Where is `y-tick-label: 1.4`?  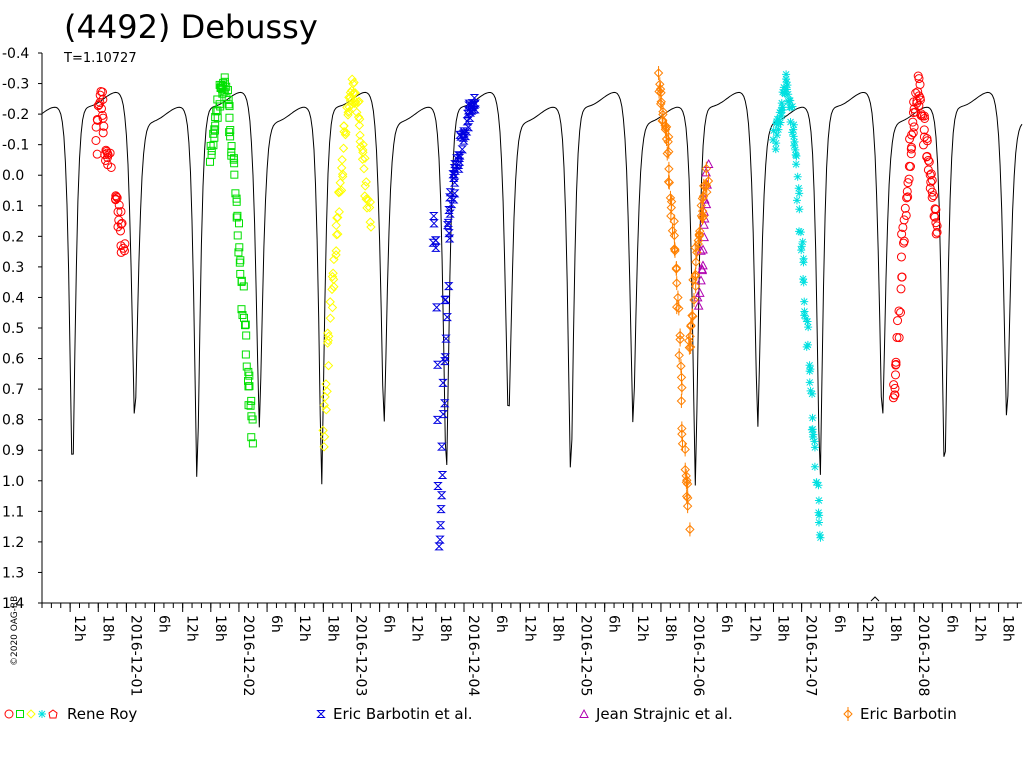
y-tick-label: 1.4 is located at coordinates (13, 604).